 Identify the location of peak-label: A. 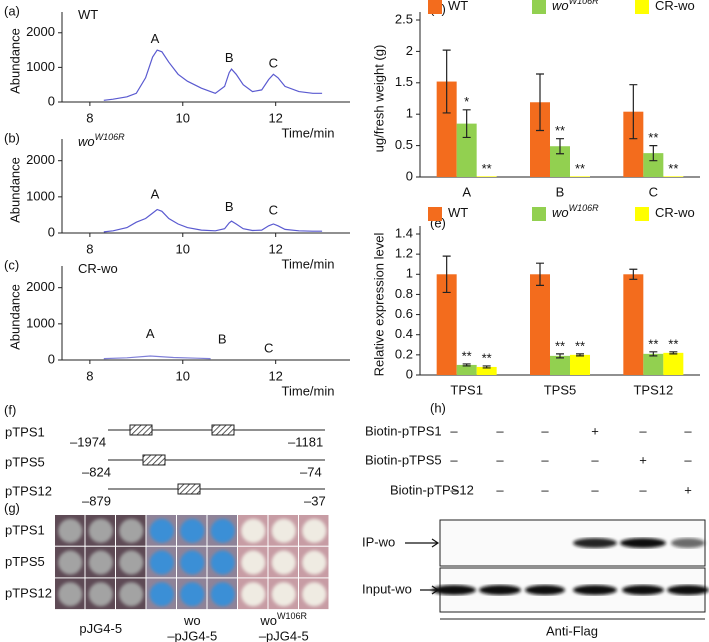
(155, 193).